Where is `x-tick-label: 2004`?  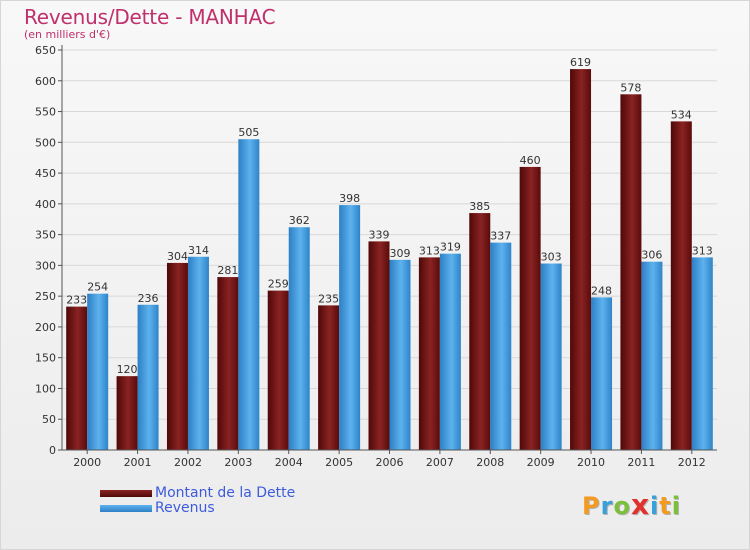
x-tick-label: 2004 is located at coordinates (289, 462).